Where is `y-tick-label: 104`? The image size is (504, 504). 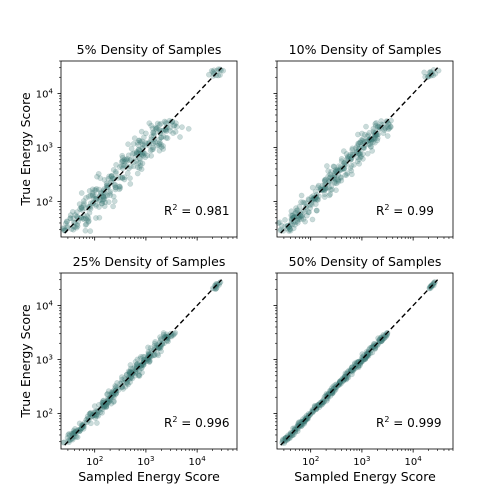 y-tick-label: 104 is located at coordinates (45, 94).